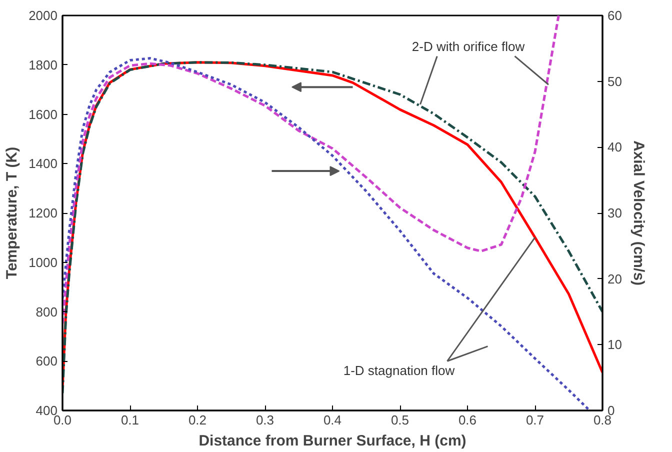 This screenshot has height=452, width=672. Describe the element at coordinates (399, 370) in the screenshot. I see `annotation: 1-D stagnation flow` at that location.